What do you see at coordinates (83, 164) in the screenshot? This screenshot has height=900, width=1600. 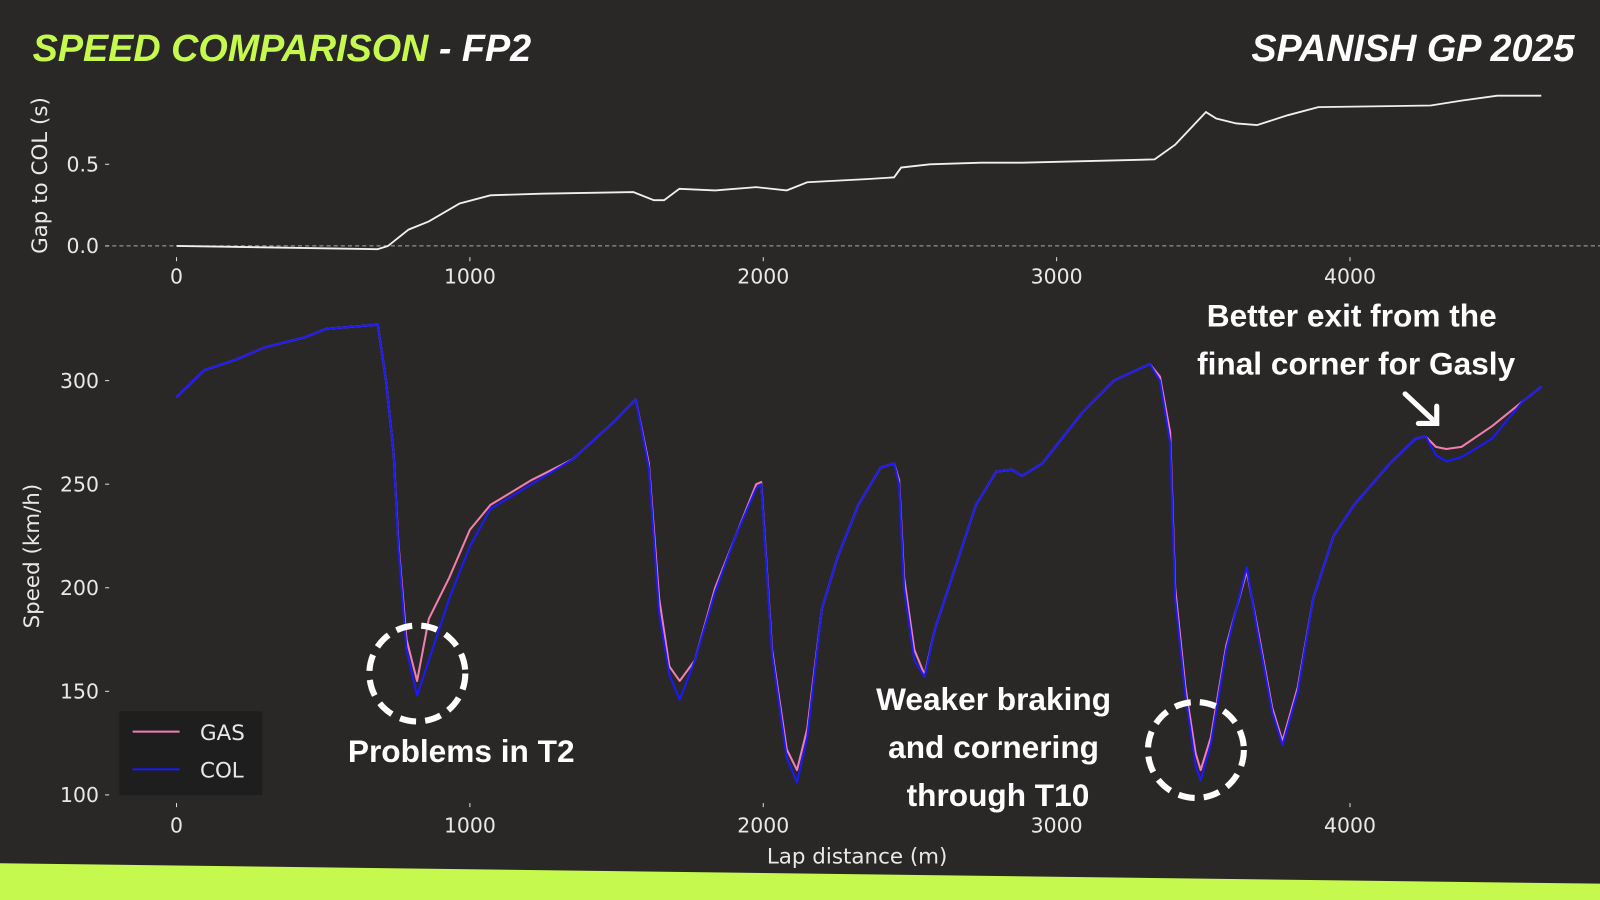 I see `y-tick-label: 0.5` at bounding box center [83, 164].